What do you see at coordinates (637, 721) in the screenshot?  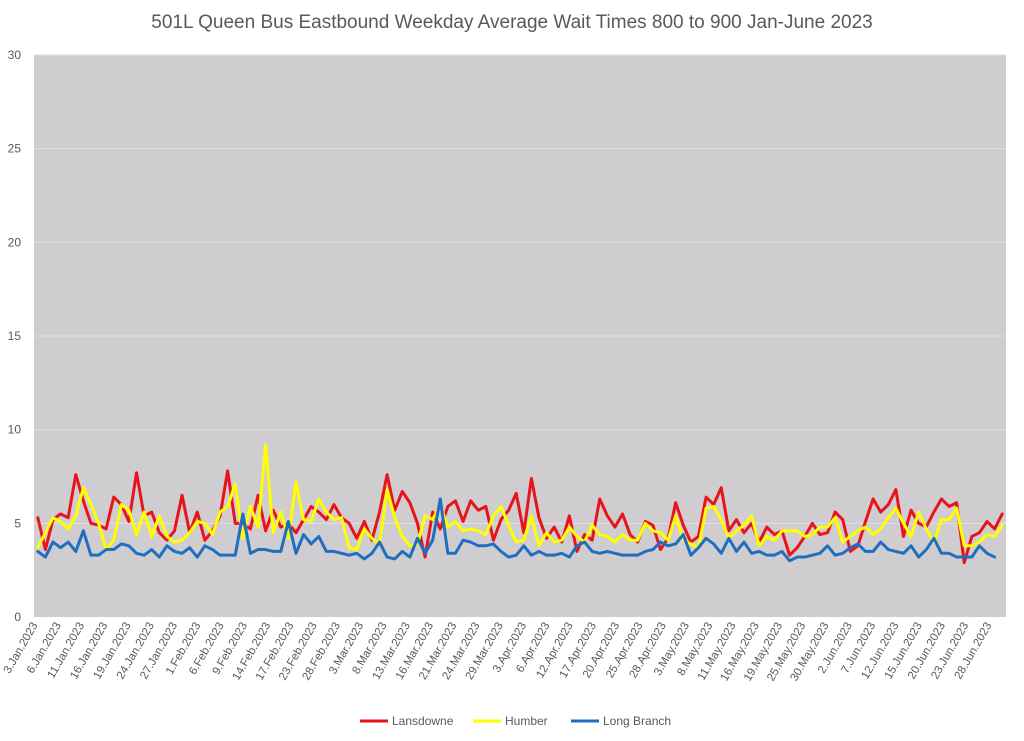 I see `legend-label: Long Branch` at bounding box center [637, 721].